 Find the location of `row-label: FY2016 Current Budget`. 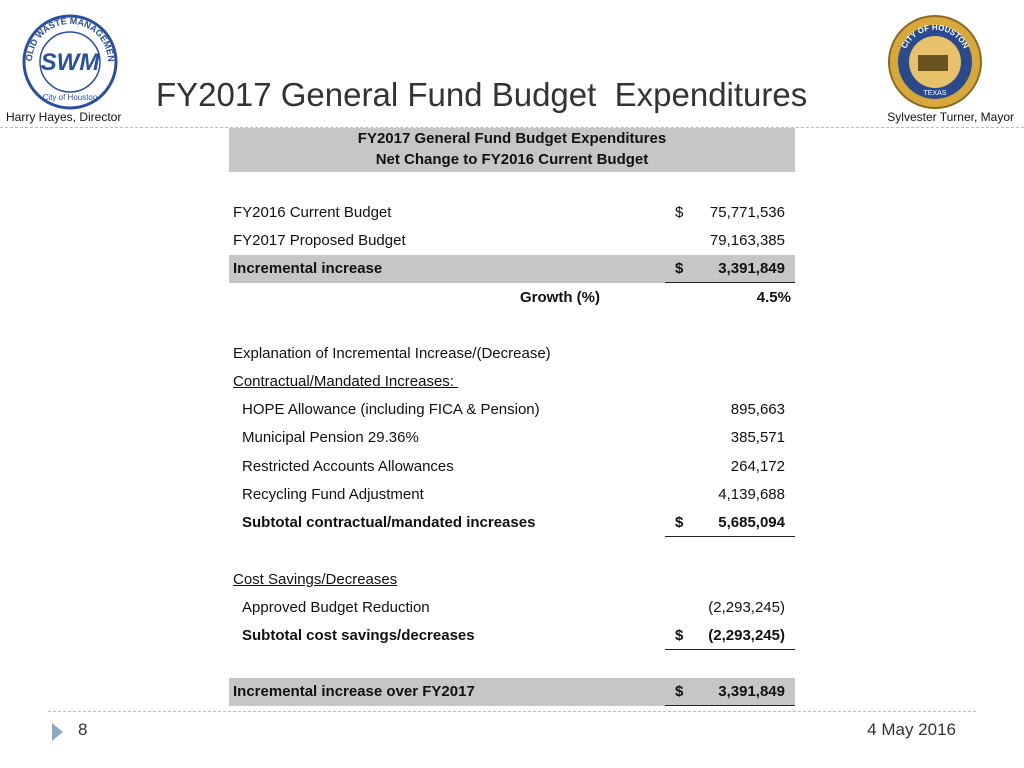

row-label: FY2016 Current Budget is located at coordinates (312, 212).